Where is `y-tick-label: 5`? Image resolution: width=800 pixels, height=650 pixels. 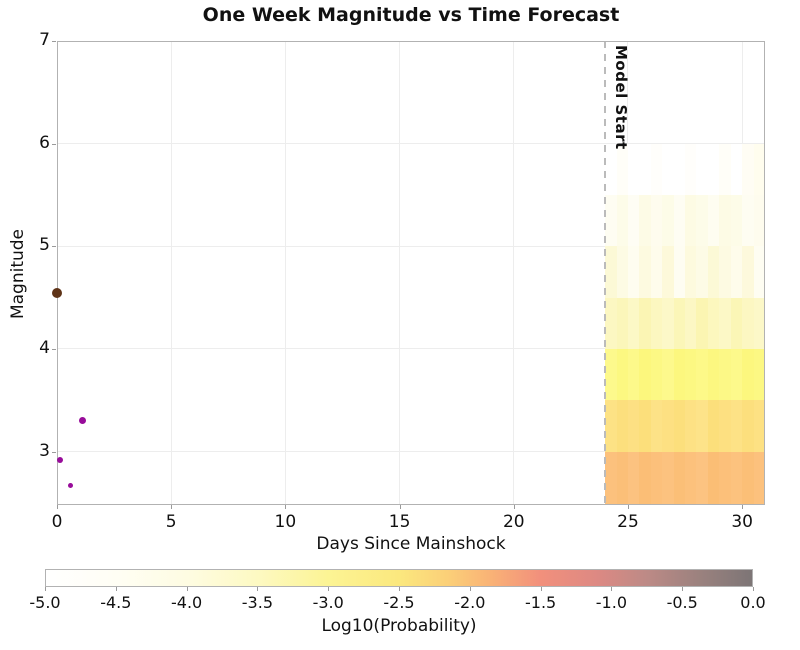 y-tick-label: 5 is located at coordinates (44, 245).